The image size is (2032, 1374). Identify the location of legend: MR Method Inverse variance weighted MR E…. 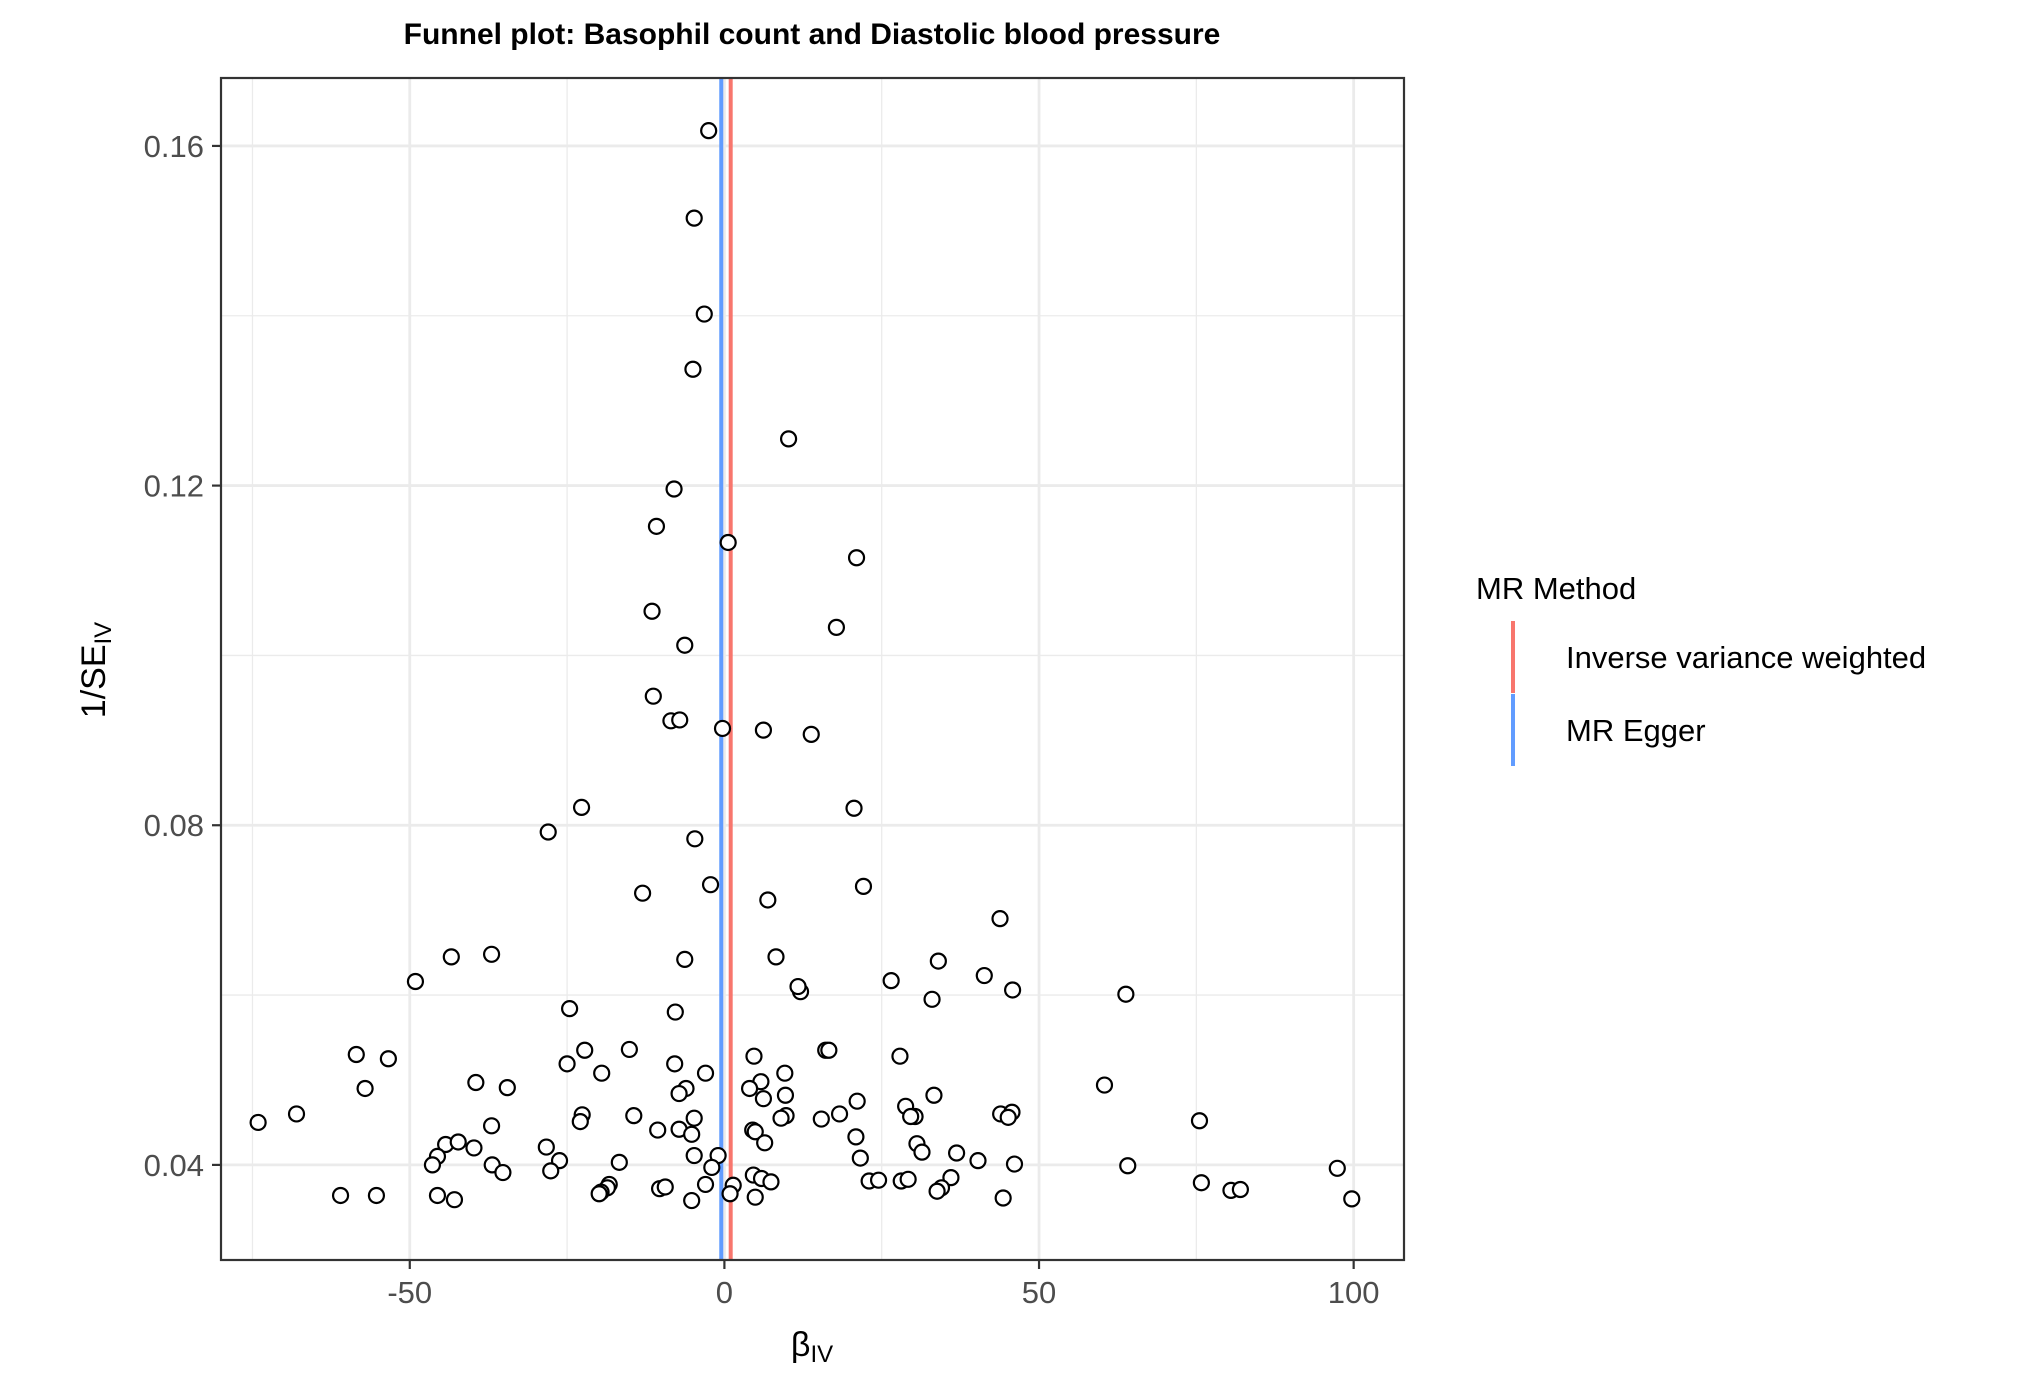
(1701, 668).